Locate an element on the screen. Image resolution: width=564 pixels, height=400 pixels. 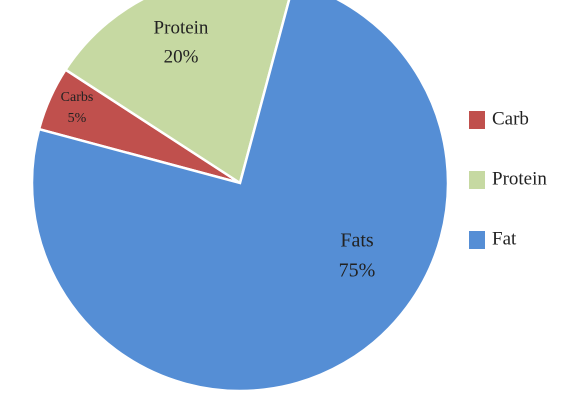
slice-value-label: 5% is located at coordinates (77, 118).